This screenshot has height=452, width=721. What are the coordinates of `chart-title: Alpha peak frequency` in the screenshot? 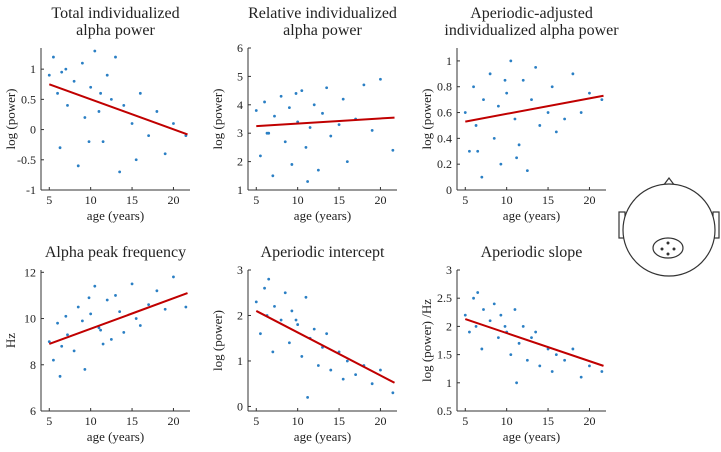 It's located at (115, 252).